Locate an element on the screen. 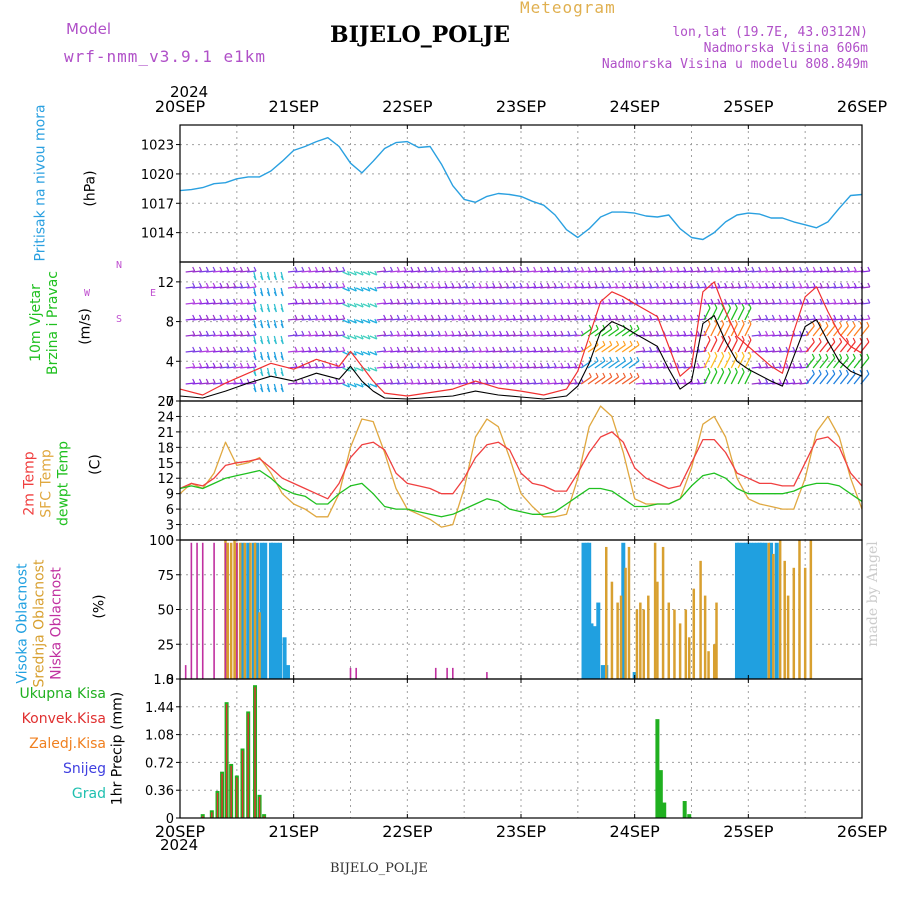  precip-total-bar is located at coordinates (684, 809).